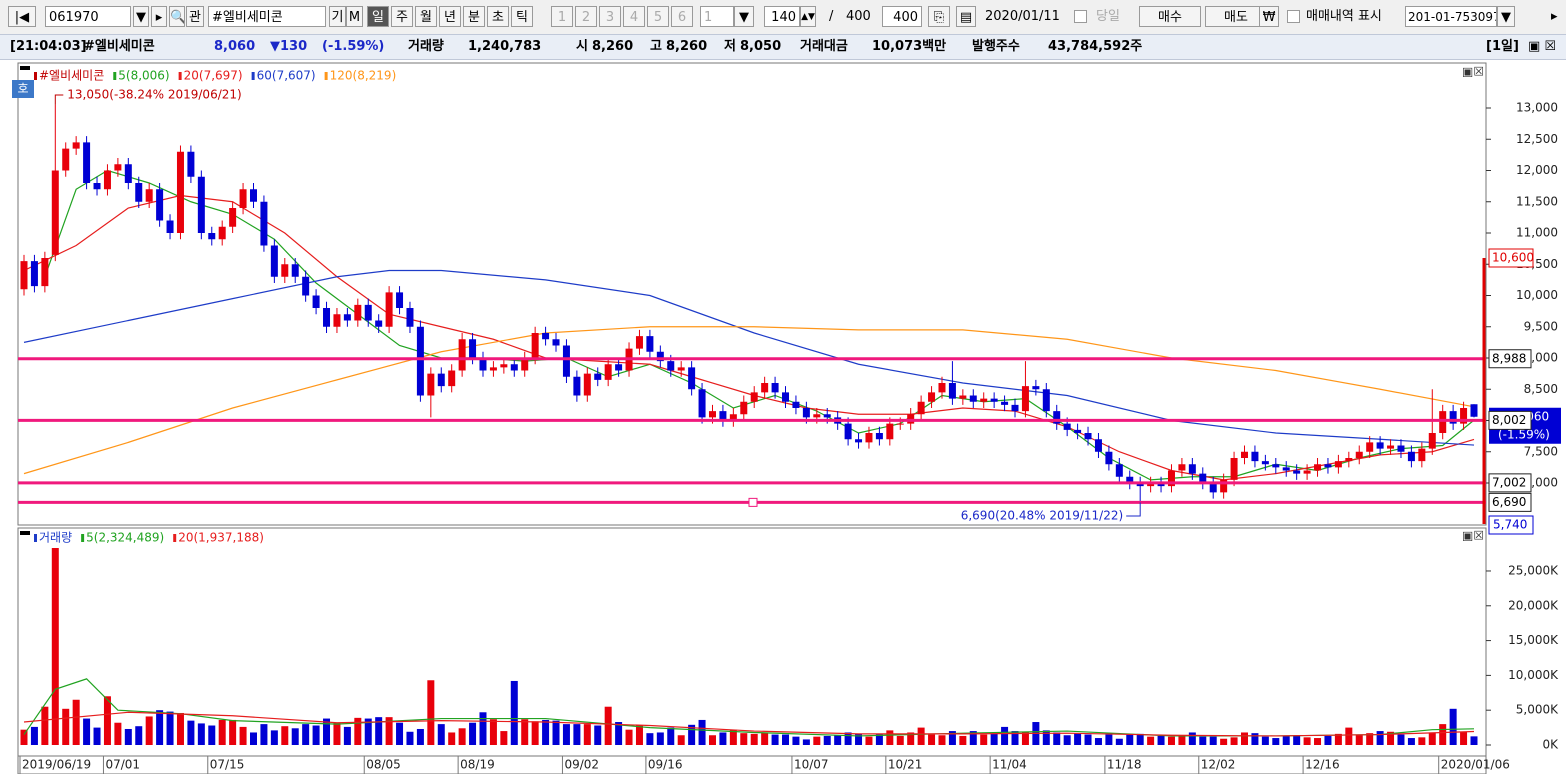 The width and height of the screenshot is (1566, 774). Describe the element at coordinates (824, 46) in the screenshot. I see `amount-label: 거래대금` at that location.